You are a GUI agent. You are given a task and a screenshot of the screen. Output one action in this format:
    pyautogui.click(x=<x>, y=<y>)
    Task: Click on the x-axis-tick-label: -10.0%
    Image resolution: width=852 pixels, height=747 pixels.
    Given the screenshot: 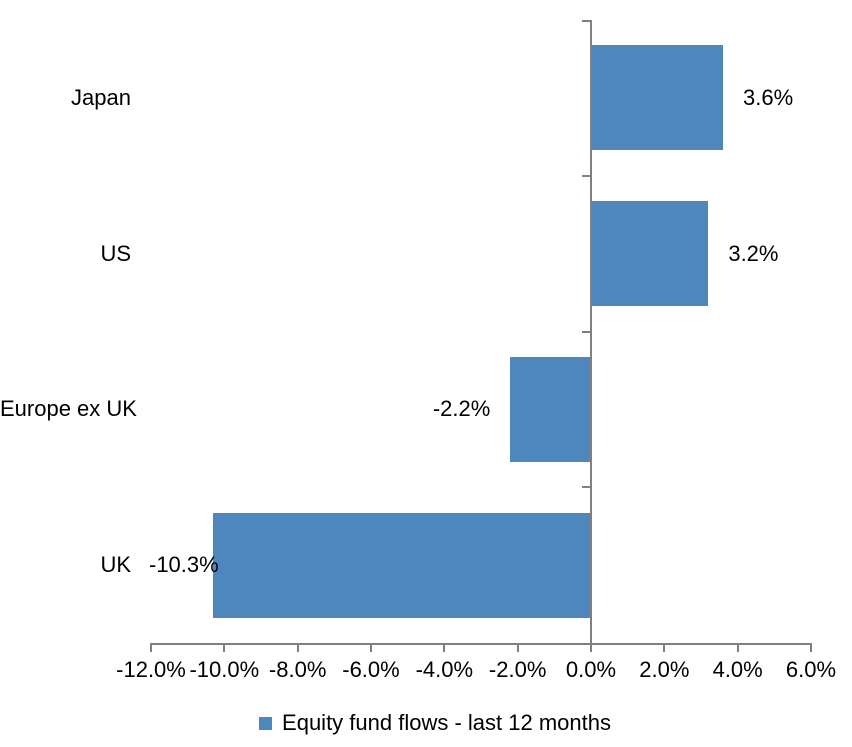 What is the action you would take?
    pyautogui.click(x=224, y=669)
    